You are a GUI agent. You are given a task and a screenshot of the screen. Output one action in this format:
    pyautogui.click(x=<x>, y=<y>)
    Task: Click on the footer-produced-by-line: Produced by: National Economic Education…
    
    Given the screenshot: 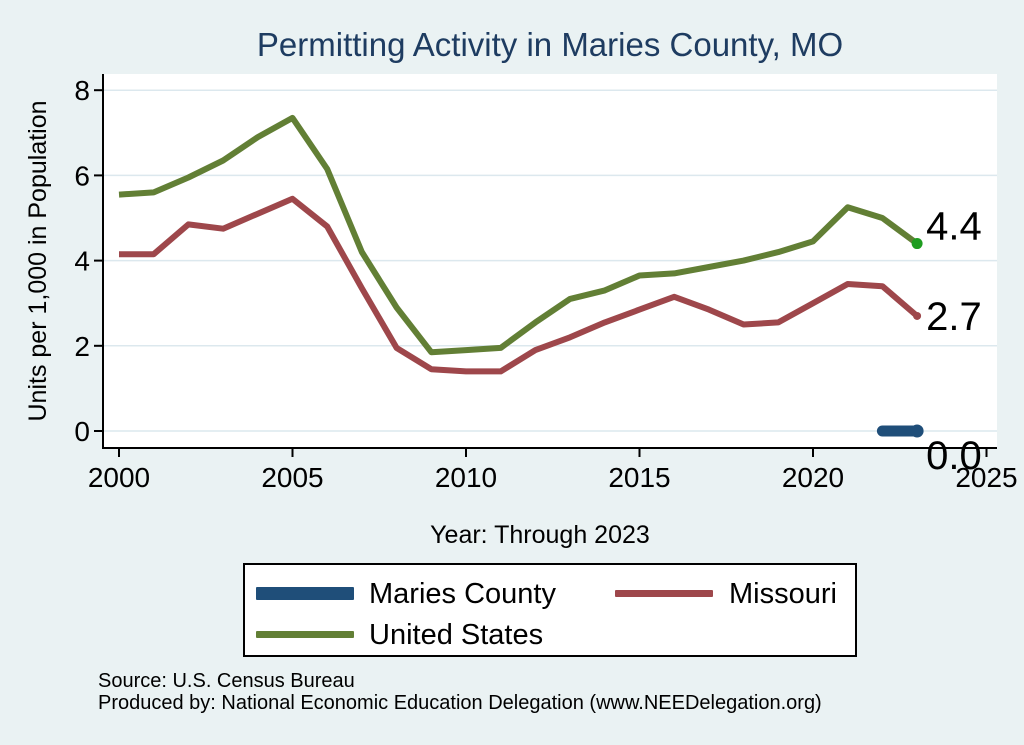 What is the action you would take?
    pyautogui.click(x=460, y=703)
    